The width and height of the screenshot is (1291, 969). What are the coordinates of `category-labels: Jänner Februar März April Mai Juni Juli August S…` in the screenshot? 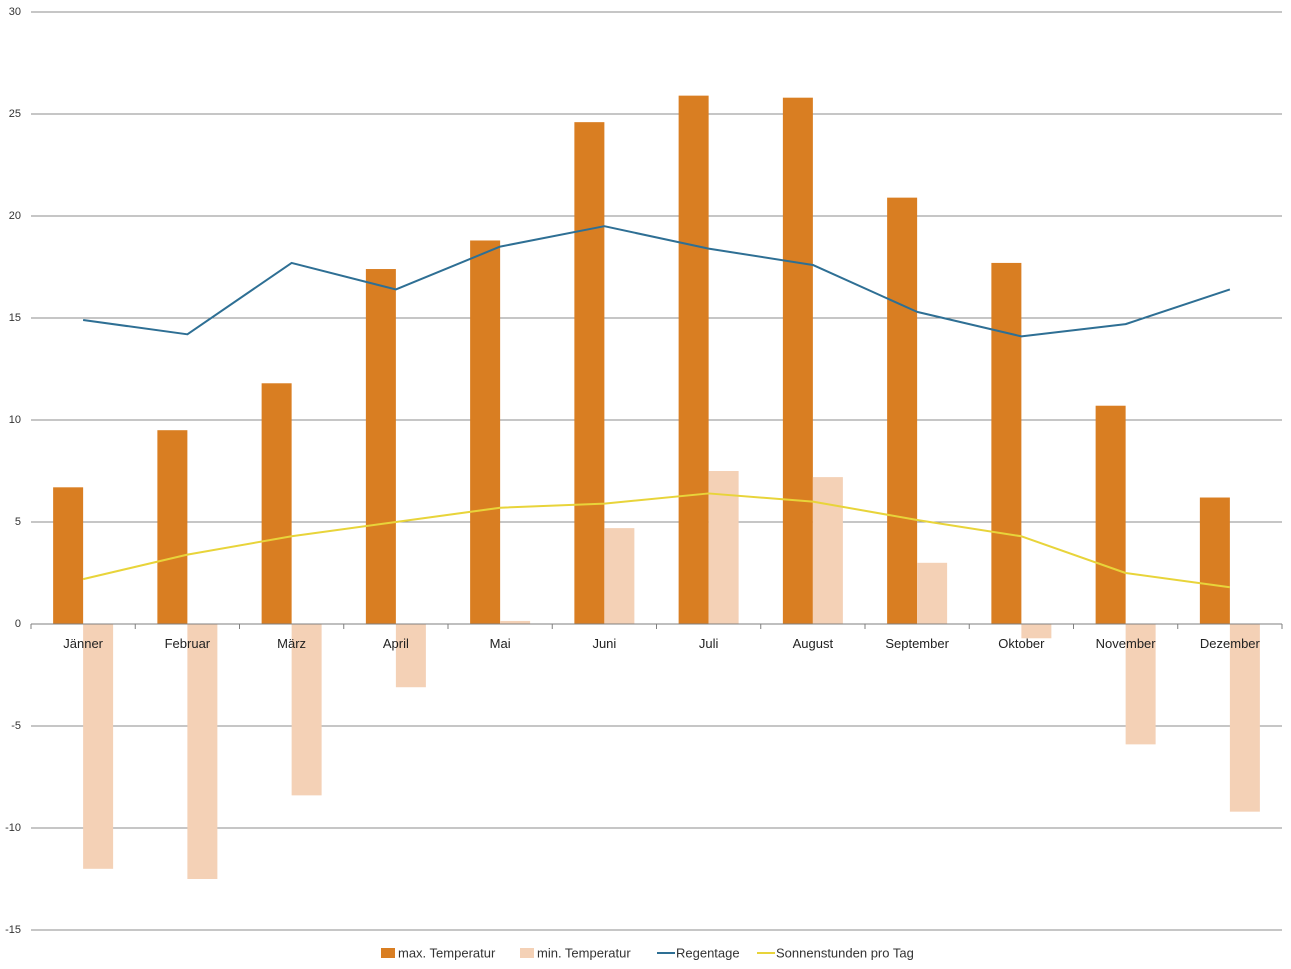 It's located at (661, 643).